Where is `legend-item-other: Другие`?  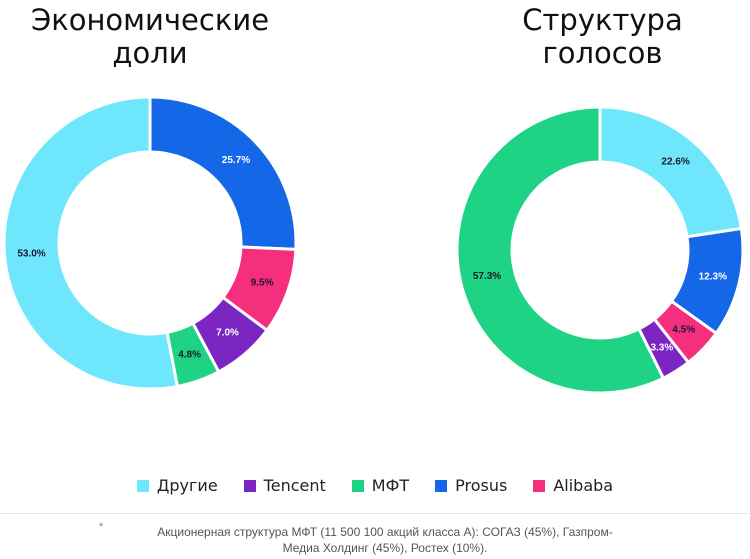 legend-item-other: Другие is located at coordinates (177, 485).